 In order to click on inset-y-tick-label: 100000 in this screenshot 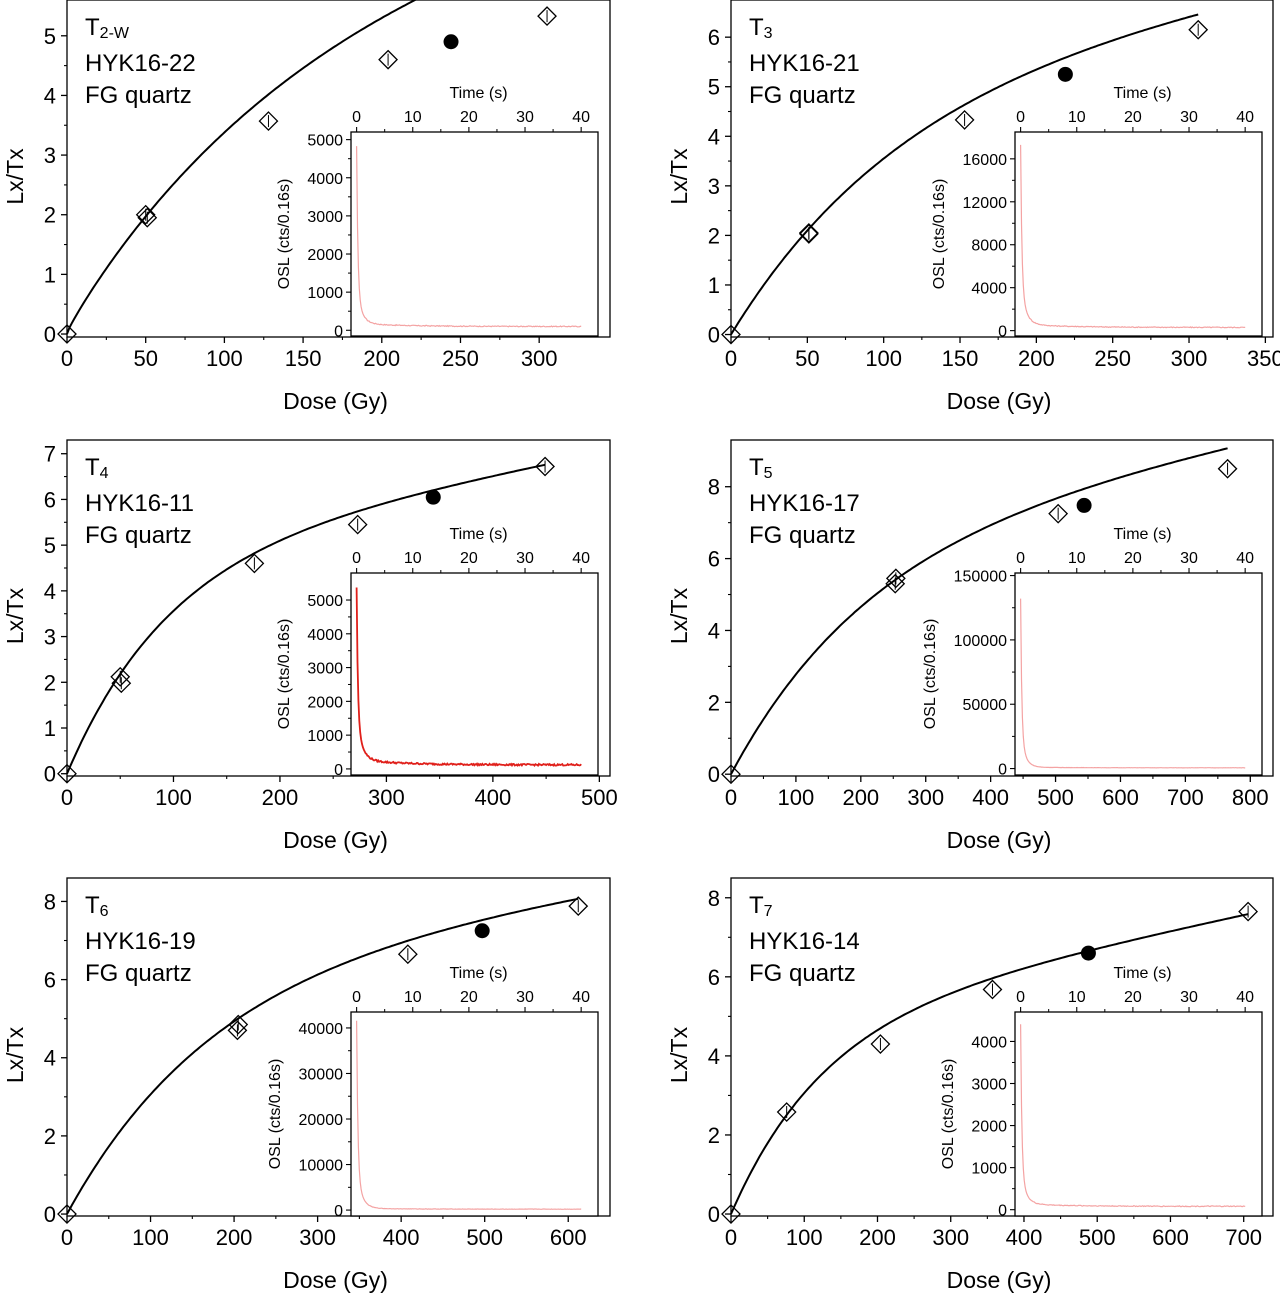, I will do `click(980, 641)`.